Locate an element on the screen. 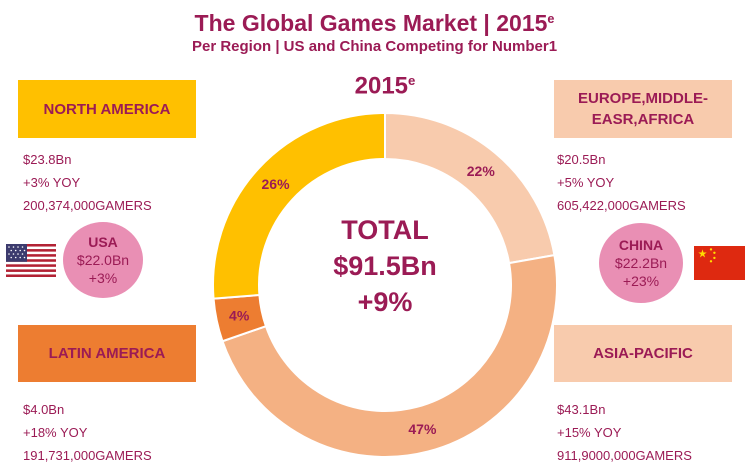  region-name: LATIN AMERICA is located at coordinates (107, 353).